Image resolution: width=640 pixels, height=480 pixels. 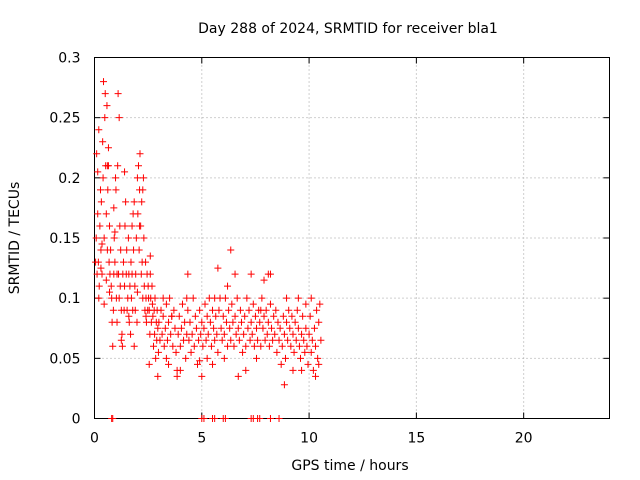 I want to click on x-axis-title: GPS time / hours, so click(x=349, y=466).